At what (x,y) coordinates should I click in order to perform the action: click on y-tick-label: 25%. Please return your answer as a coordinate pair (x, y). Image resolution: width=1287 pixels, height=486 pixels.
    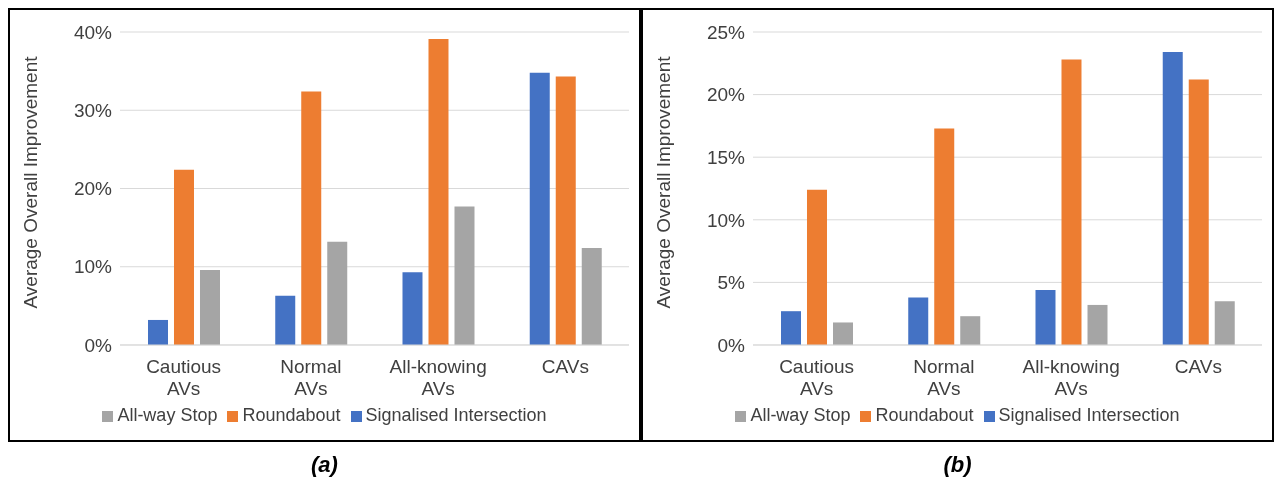
    Looking at the image, I should click on (726, 32).